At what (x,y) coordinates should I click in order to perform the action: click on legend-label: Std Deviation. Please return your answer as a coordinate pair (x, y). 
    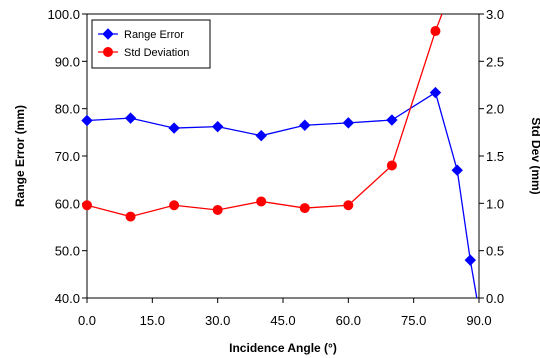
    Looking at the image, I should click on (156, 53).